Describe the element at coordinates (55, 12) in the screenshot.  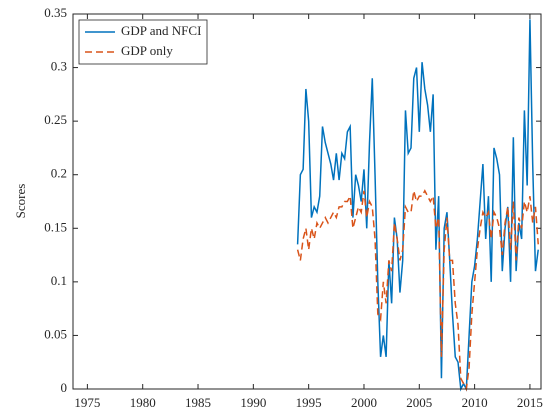
I see `y-tick-label: 0.35` at that location.